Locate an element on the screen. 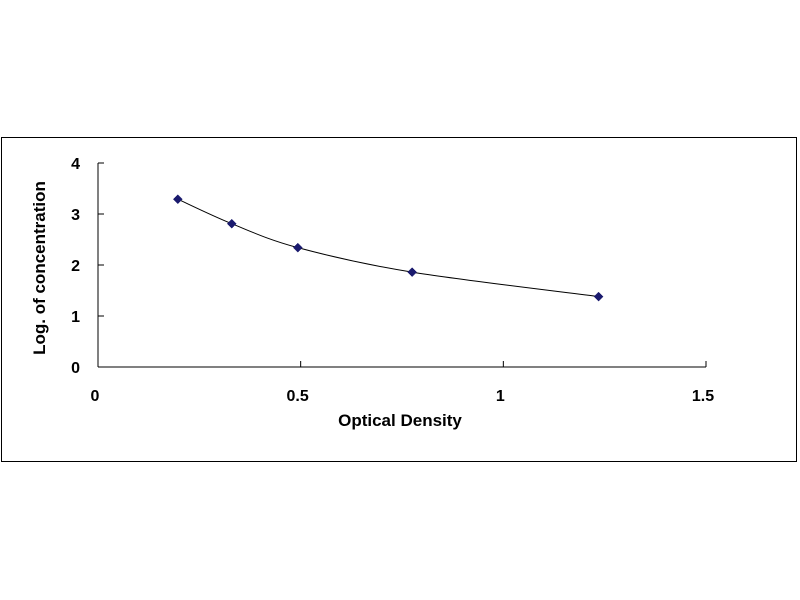 This screenshot has height=600, width=800. x-tick-label: 1 is located at coordinates (500, 396).